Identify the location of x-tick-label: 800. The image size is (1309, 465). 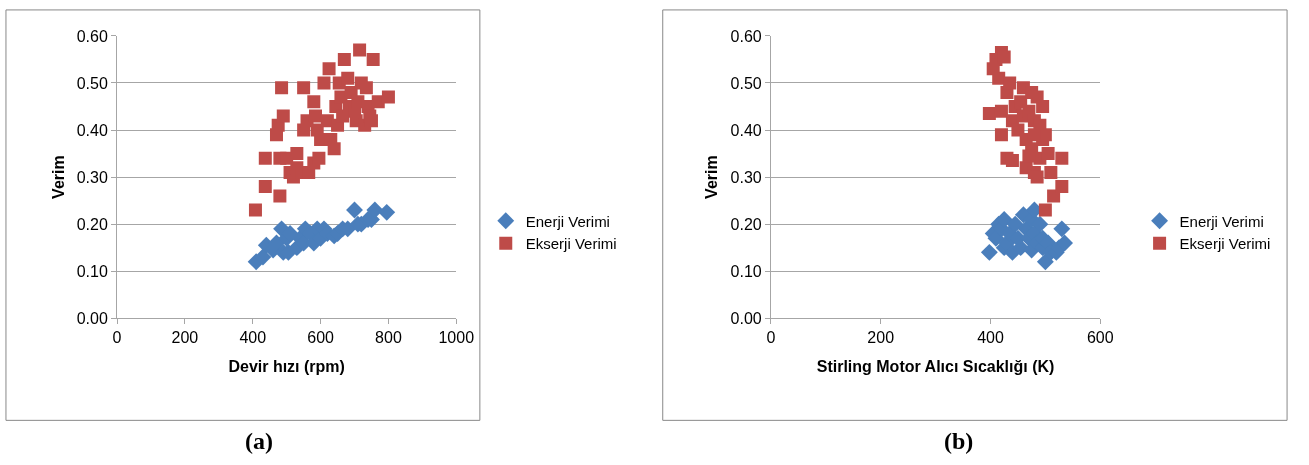
(388, 338).